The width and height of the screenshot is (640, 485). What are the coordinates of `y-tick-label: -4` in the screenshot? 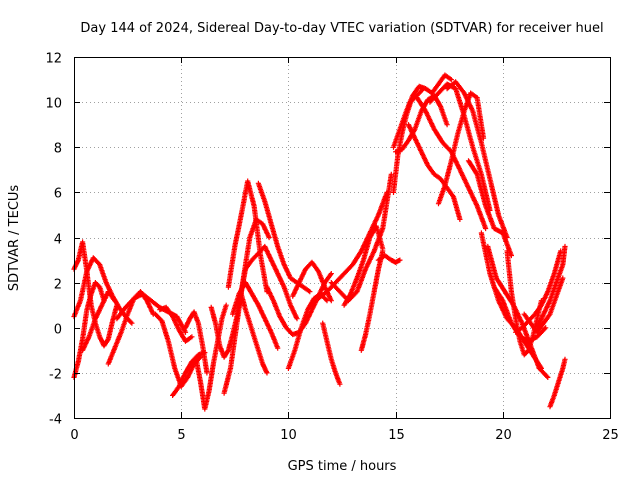 It's located at (55, 420).